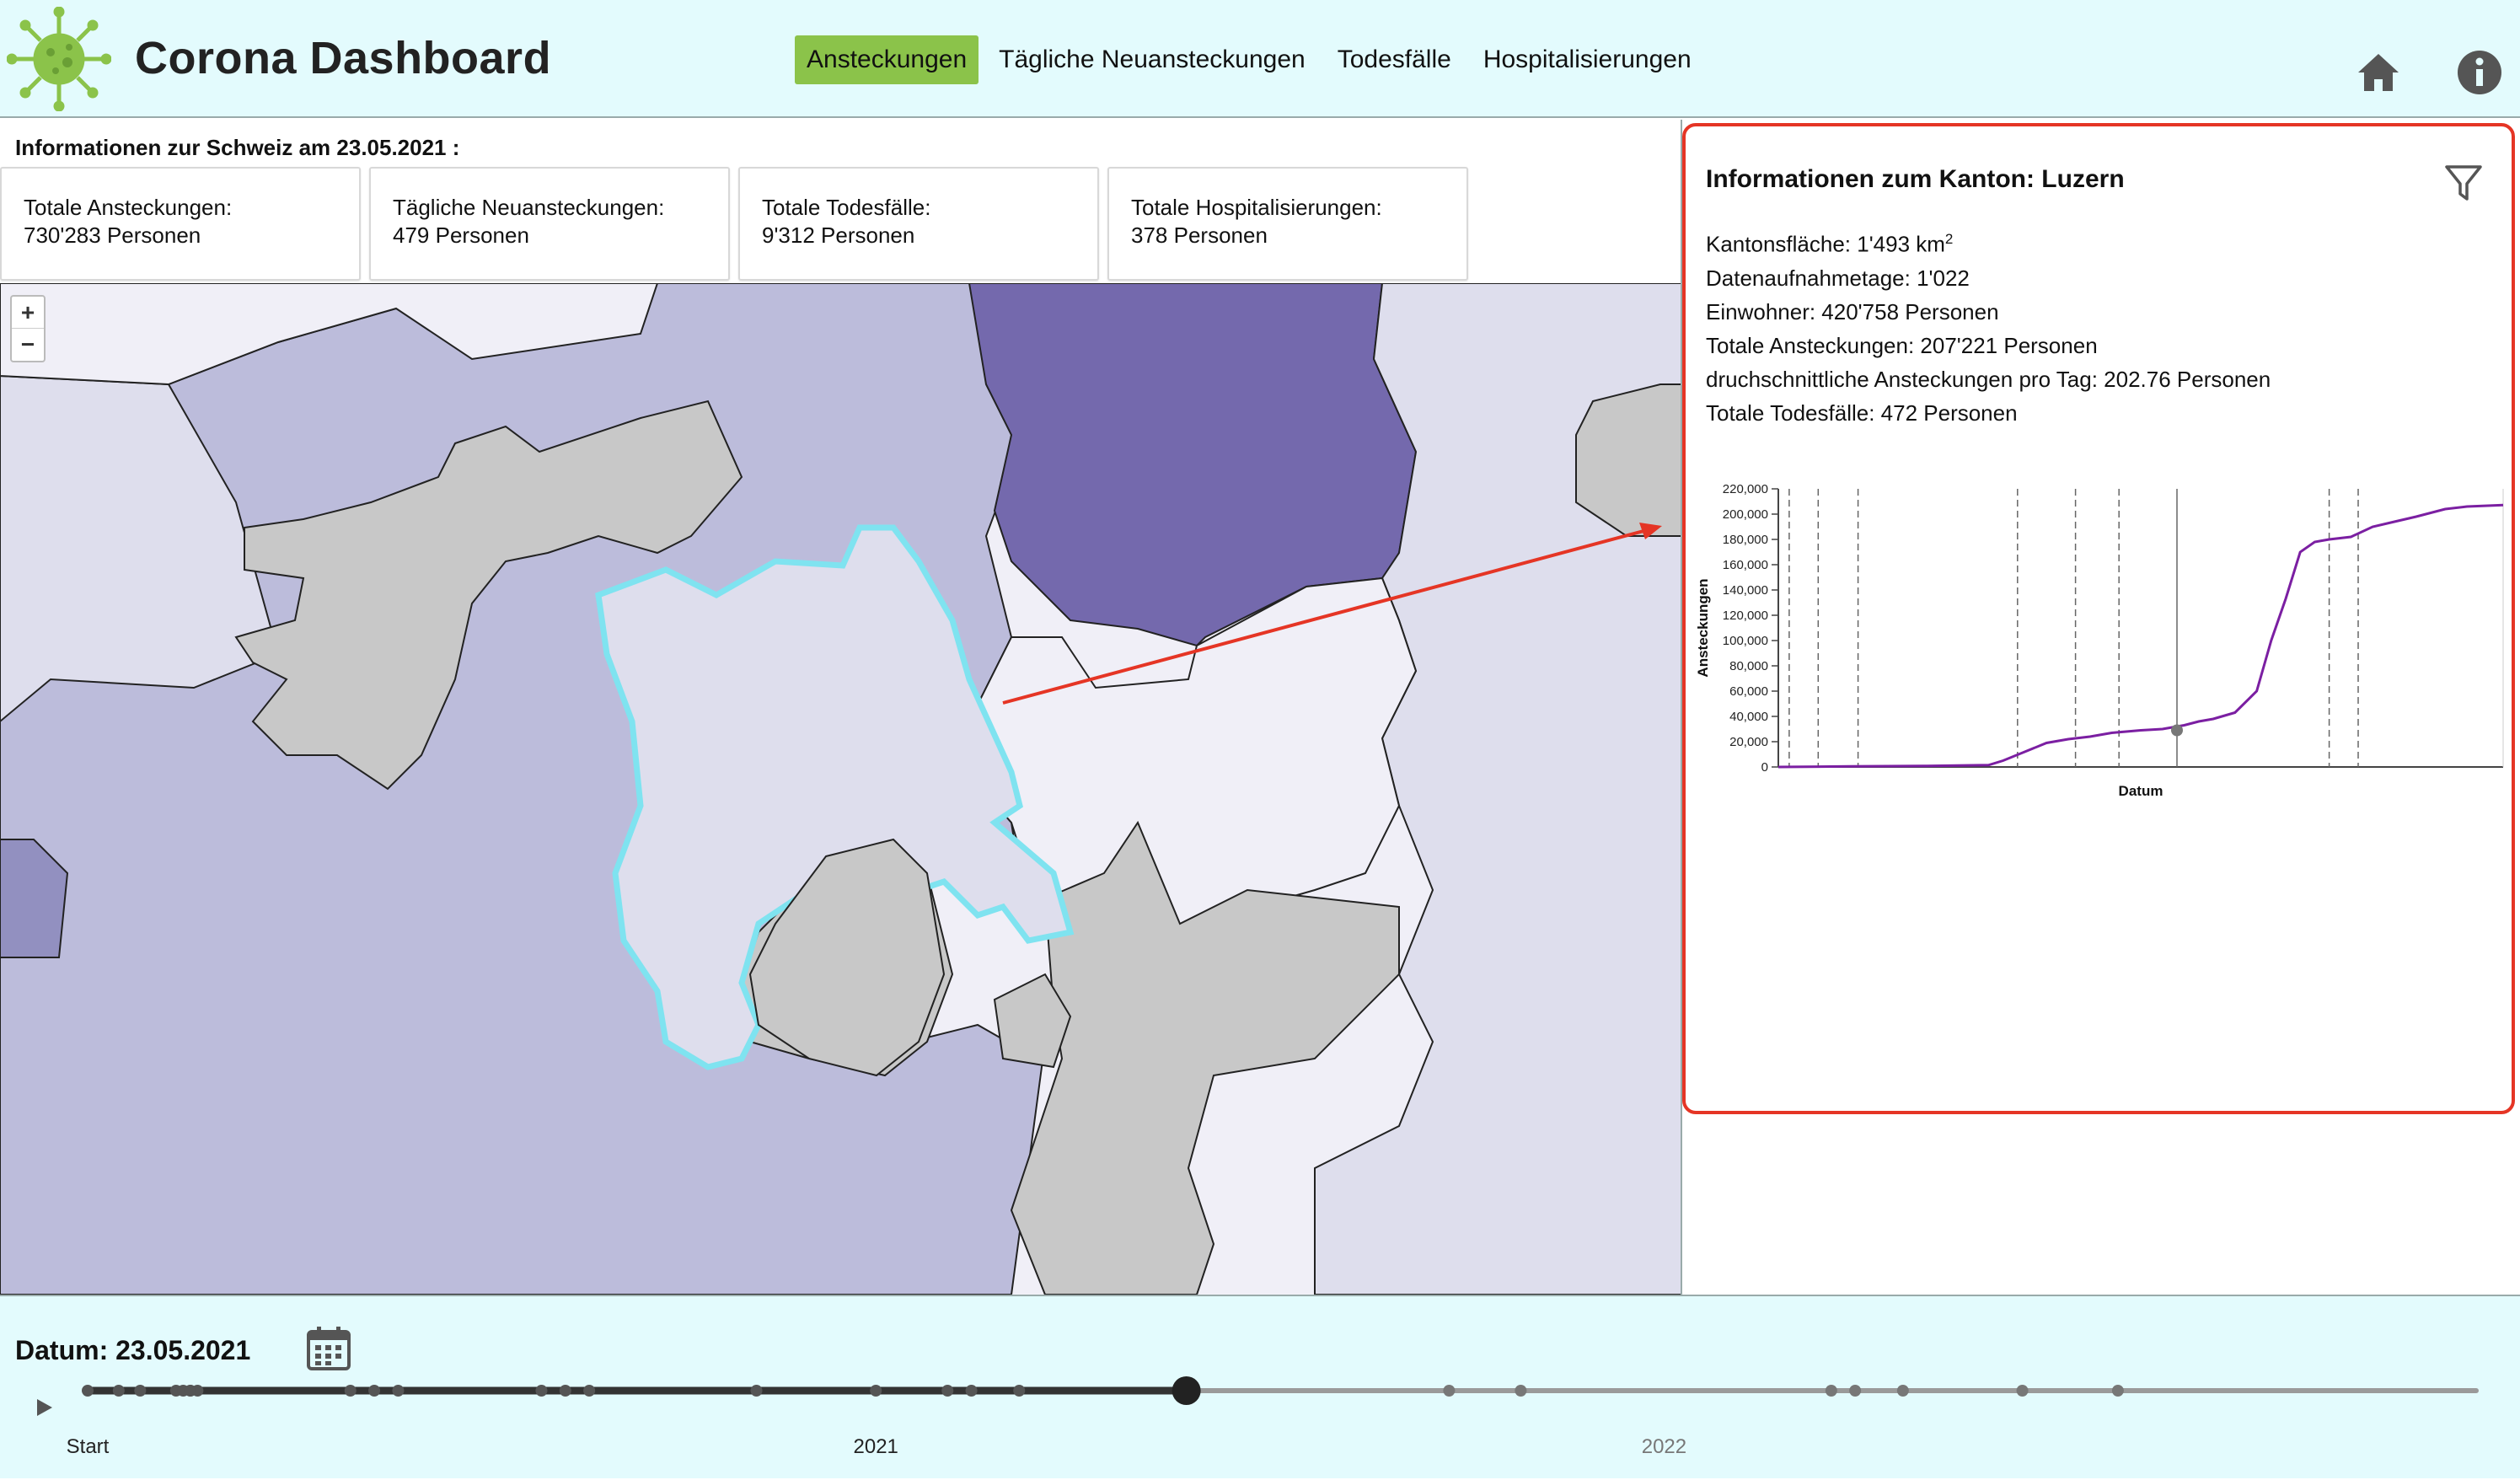 The image size is (2520, 1480). Describe the element at coordinates (1746, 616) in the screenshot. I see `y-tick-label: 120,000` at that location.